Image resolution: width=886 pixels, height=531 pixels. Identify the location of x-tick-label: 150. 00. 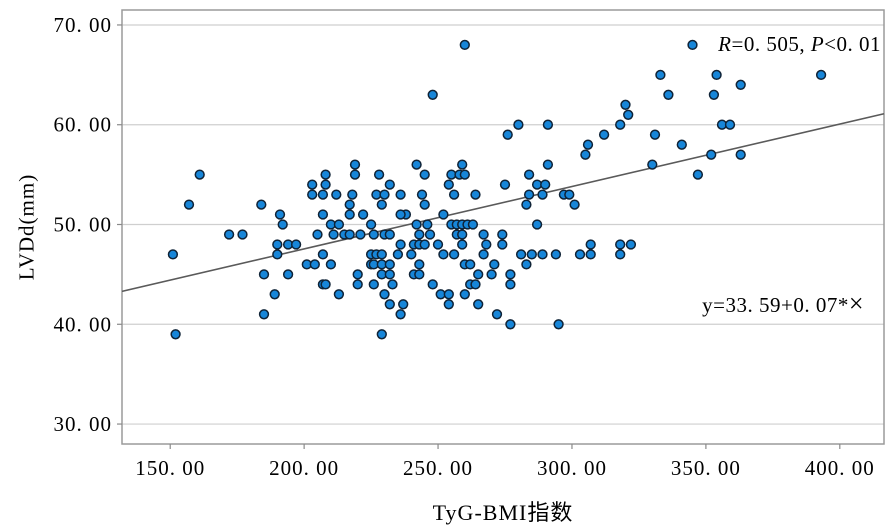
(170, 468).